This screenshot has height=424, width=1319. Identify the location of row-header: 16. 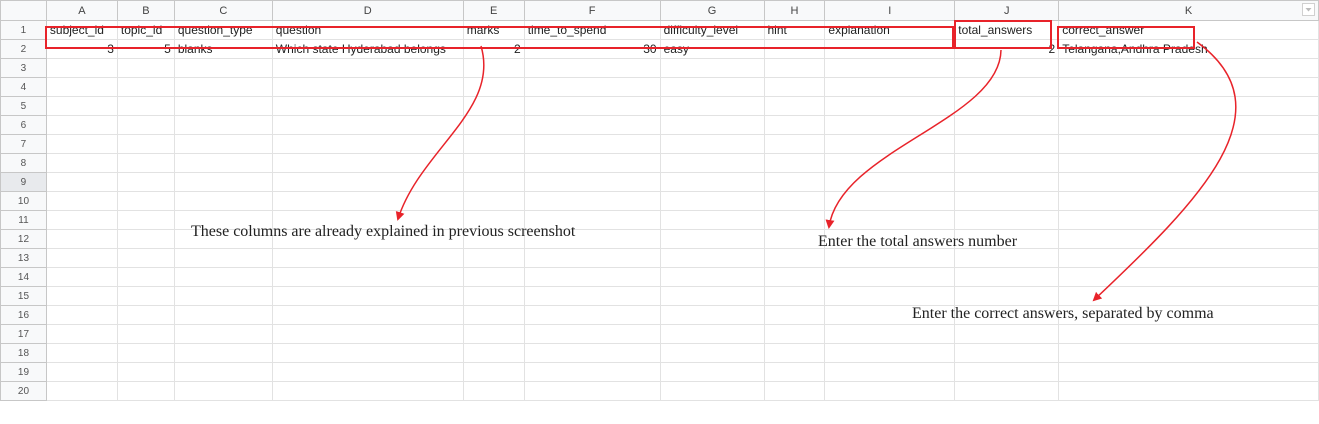
(23, 315).